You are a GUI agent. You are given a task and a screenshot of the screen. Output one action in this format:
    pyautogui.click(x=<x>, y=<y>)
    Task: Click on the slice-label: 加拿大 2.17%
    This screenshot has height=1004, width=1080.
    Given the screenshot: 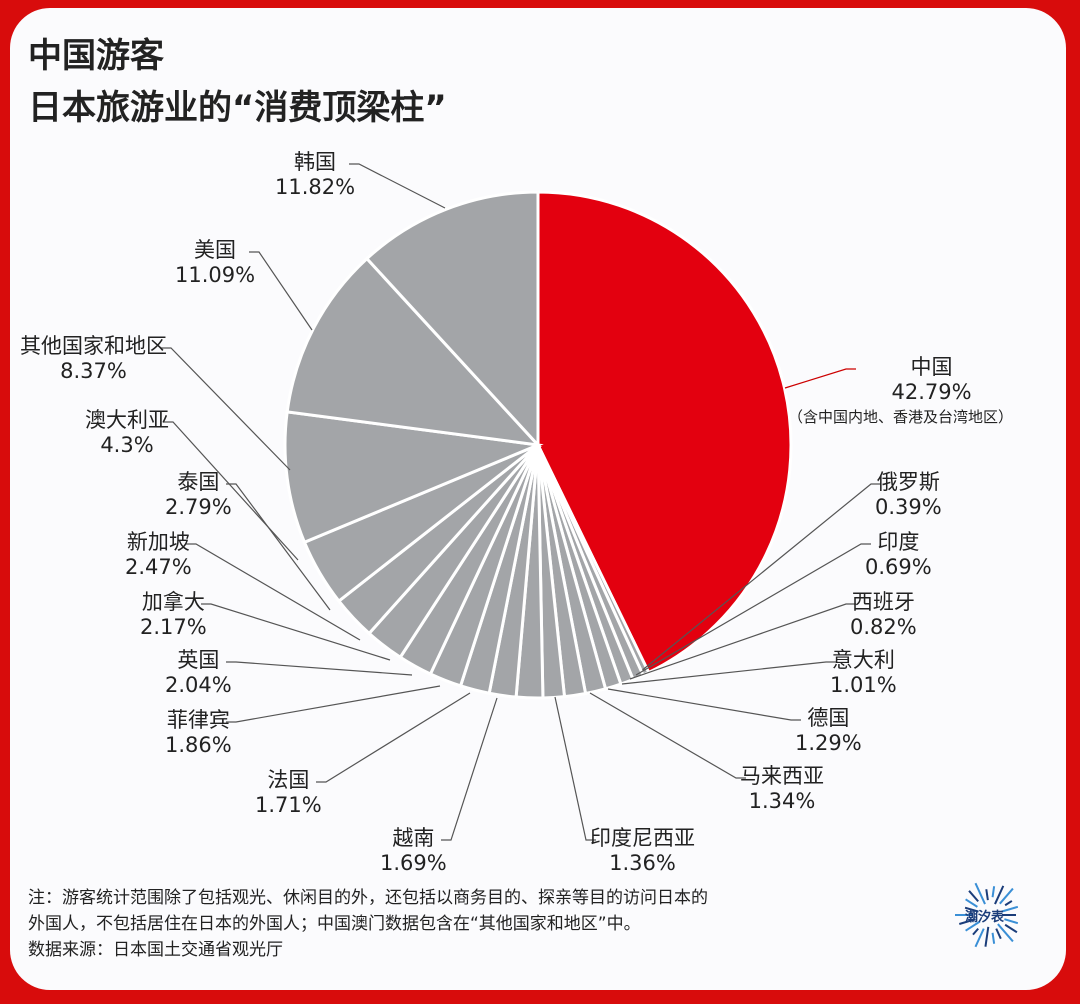 What is the action you would take?
    pyautogui.click(x=173, y=615)
    